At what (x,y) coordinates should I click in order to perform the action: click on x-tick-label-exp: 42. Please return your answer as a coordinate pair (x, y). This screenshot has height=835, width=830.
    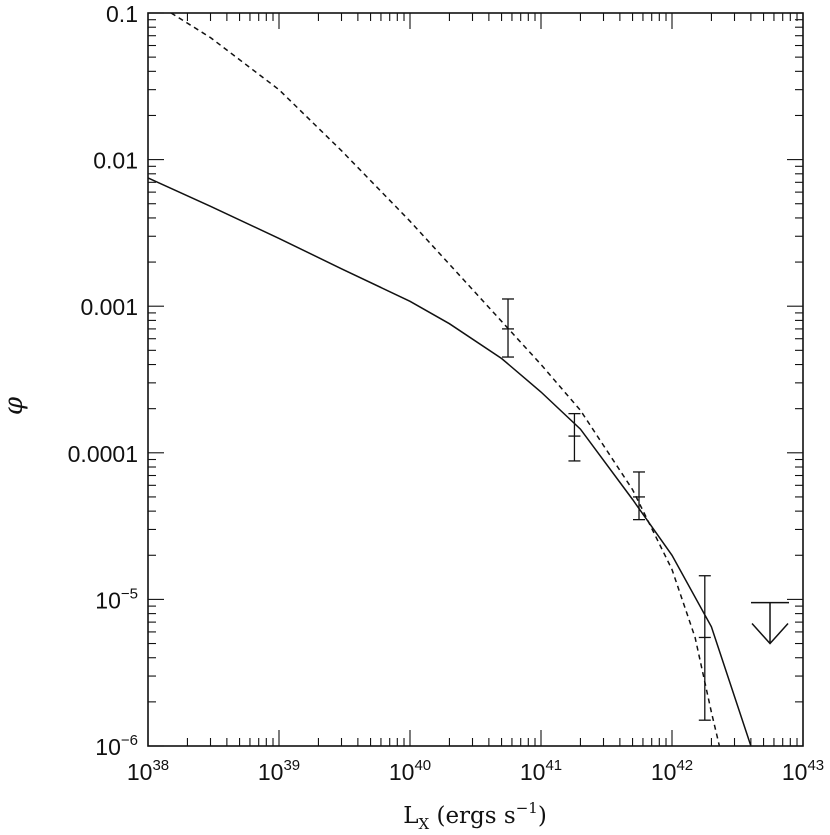
    Looking at the image, I should click on (684, 765).